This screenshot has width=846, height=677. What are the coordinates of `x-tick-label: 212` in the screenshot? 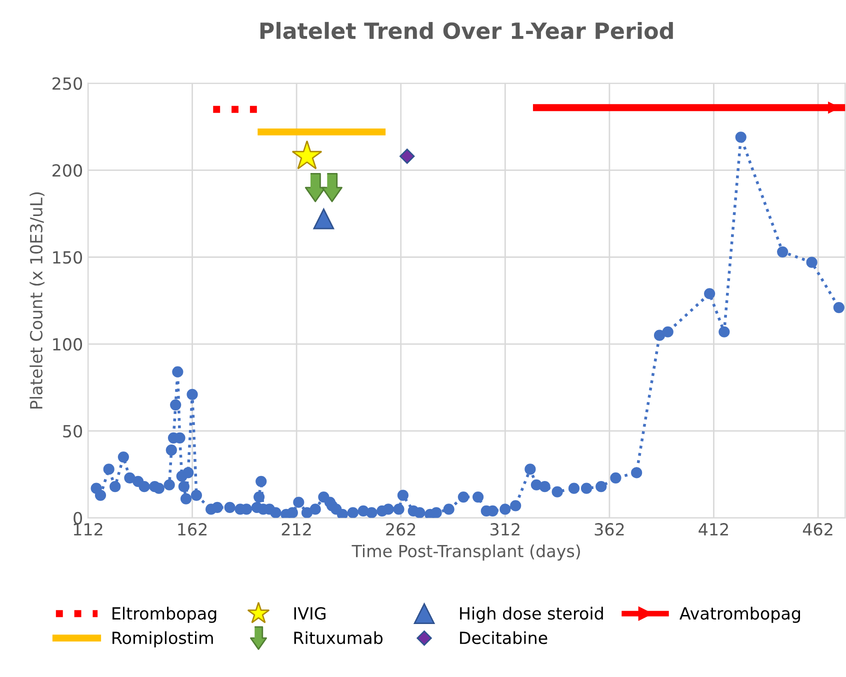 It's located at (296, 529).